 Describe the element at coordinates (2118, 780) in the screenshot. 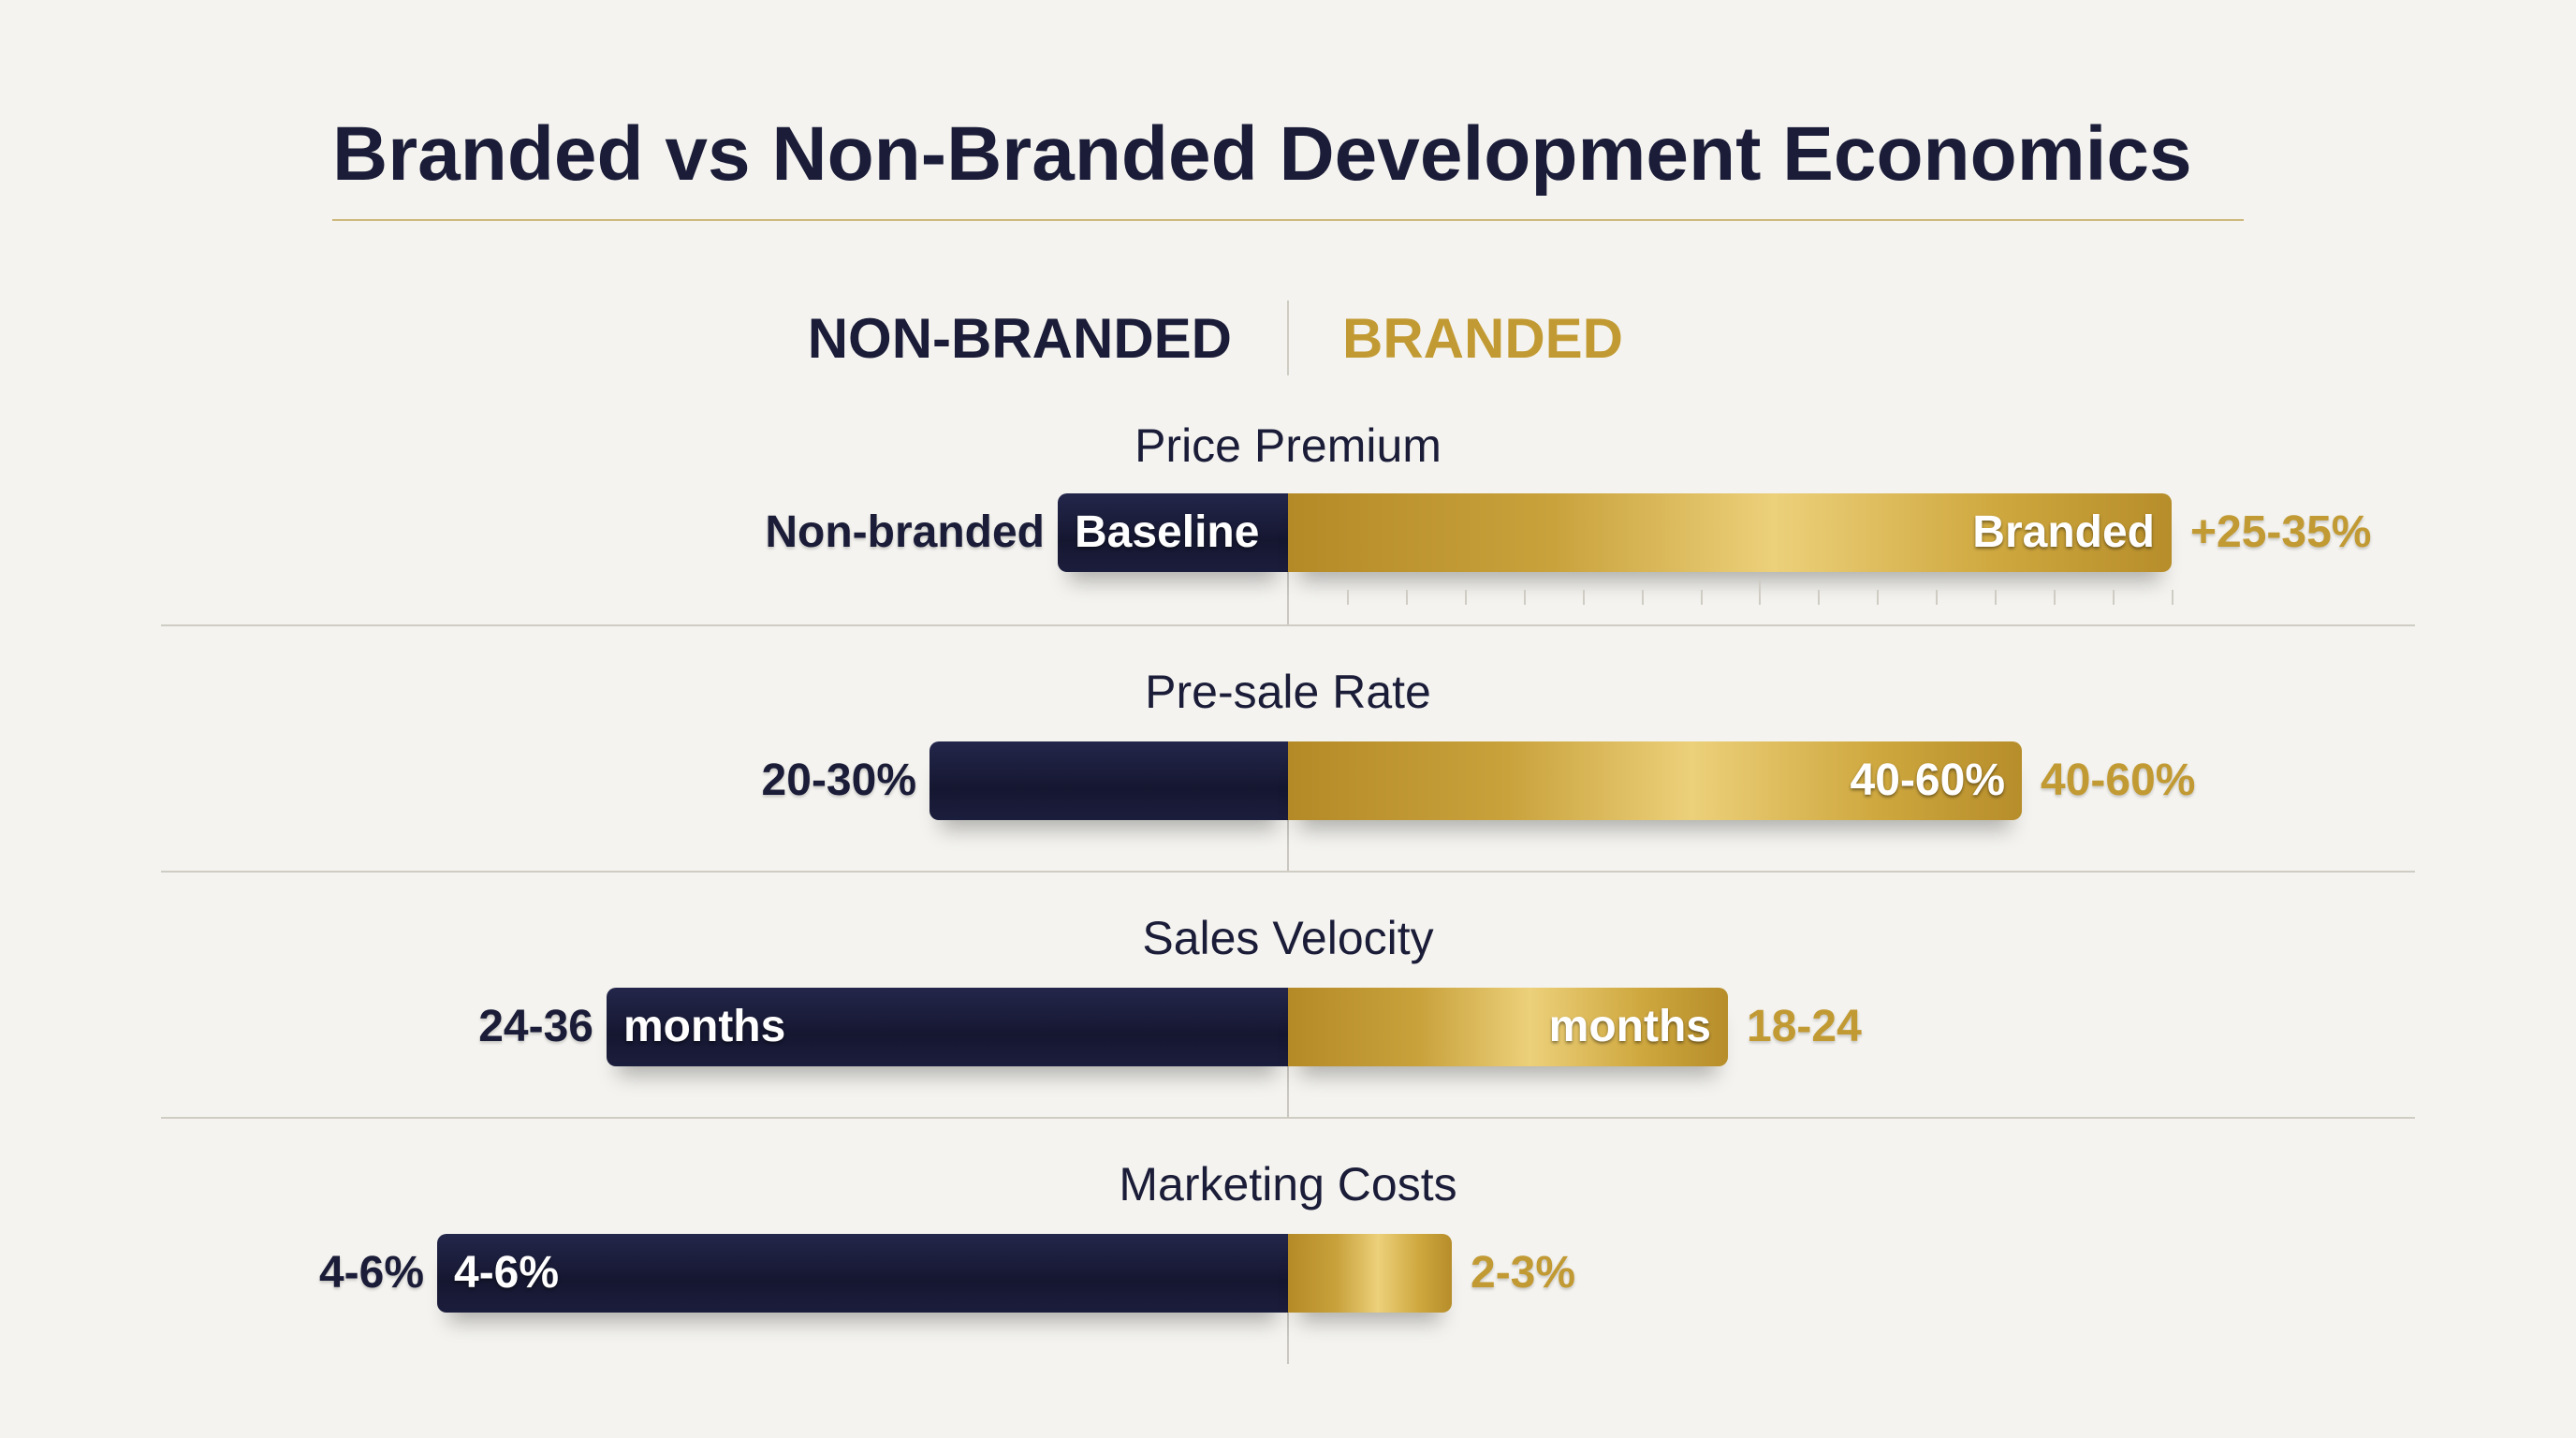

I see `branded-value-label: 40-60%` at that location.